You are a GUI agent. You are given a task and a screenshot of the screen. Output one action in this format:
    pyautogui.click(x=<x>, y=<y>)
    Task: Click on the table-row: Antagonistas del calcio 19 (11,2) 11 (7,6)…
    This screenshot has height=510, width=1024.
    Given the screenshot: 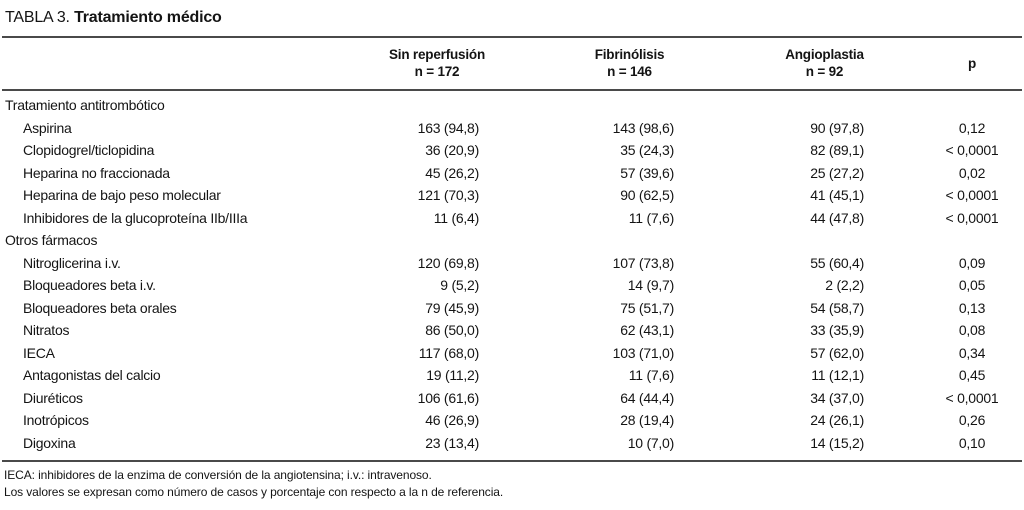 What is the action you would take?
    pyautogui.click(x=512, y=375)
    